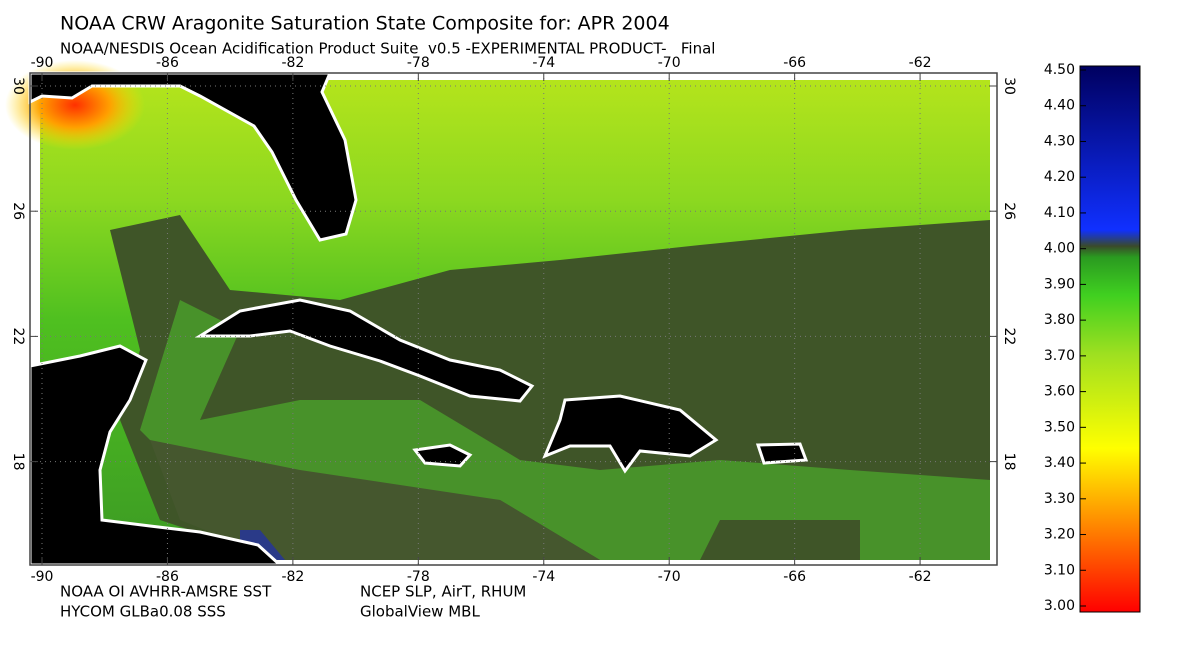 The image size is (1200, 645). Describe the element at coordinates (1059, 499) in the screenshot. I see `colorbar-label: 3.30` at that location.